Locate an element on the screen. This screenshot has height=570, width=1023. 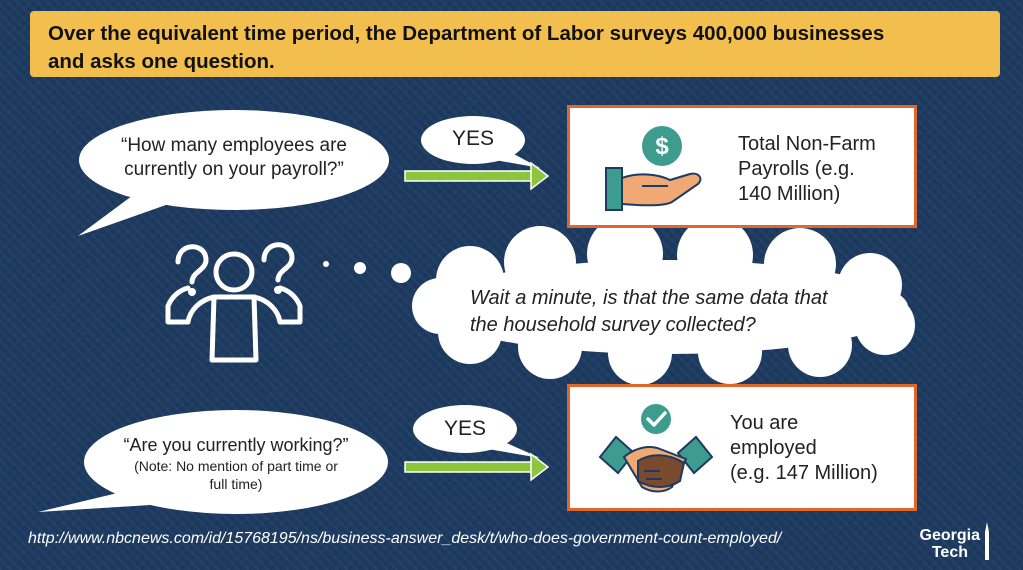
question-dot-left is located at coordinates (192, 292).